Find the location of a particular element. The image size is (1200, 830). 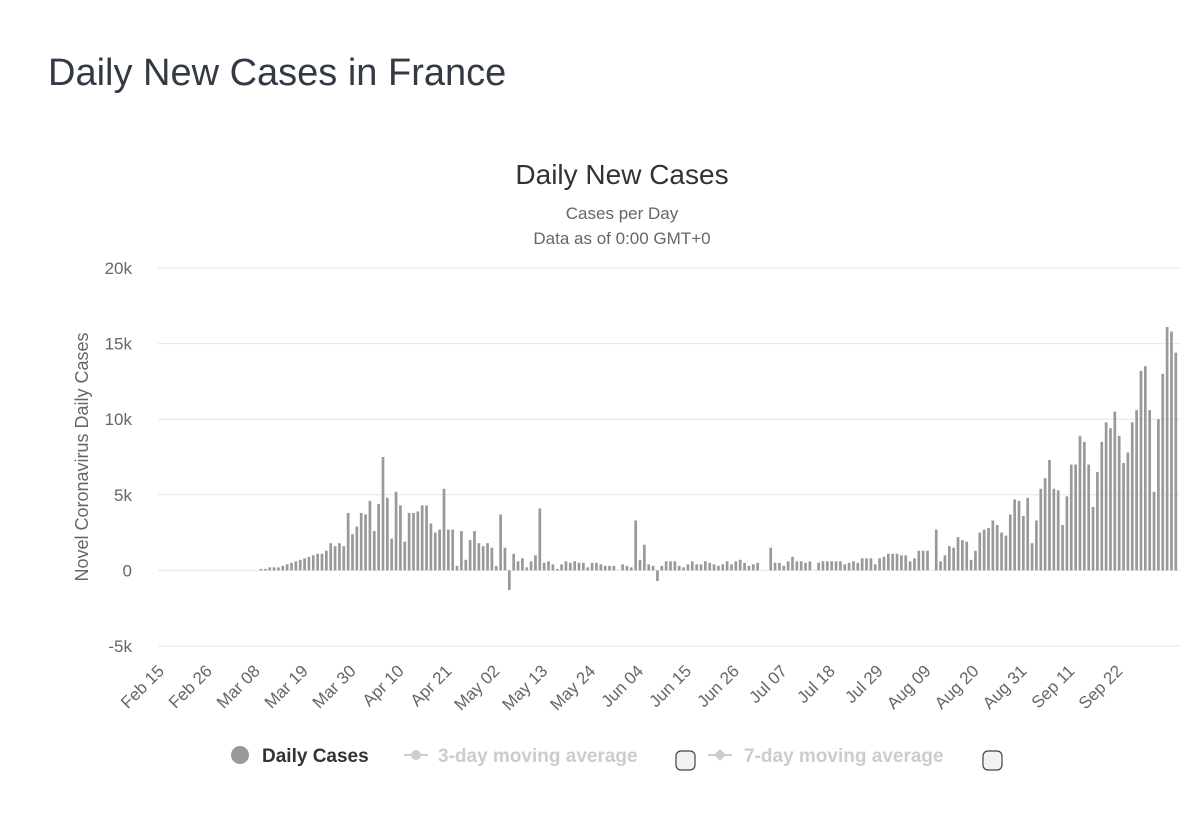

toggle-3day-checkbox is located at coordinates (685, 760).